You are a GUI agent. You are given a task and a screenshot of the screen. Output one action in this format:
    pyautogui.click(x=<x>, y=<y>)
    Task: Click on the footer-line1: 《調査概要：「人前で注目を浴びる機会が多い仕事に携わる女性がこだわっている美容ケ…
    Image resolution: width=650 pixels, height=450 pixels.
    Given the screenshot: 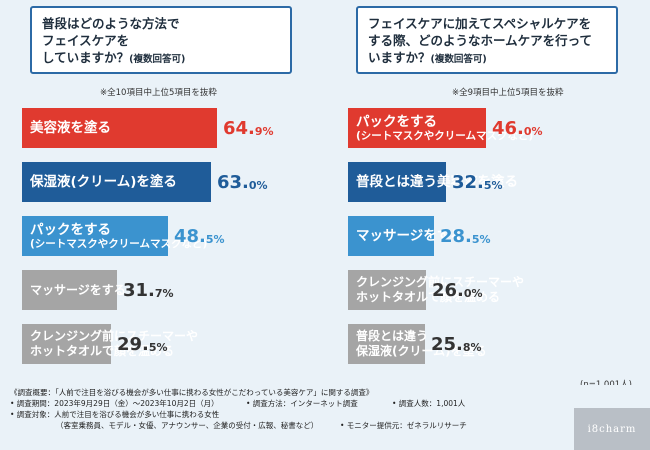 What is the action you would take?
    pyautogui.click(x=192, y=392)
    